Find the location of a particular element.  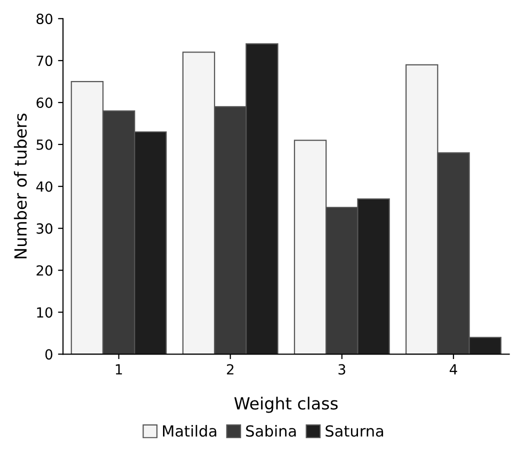

legend-label: Sabina is located at coordinates (271, 430).